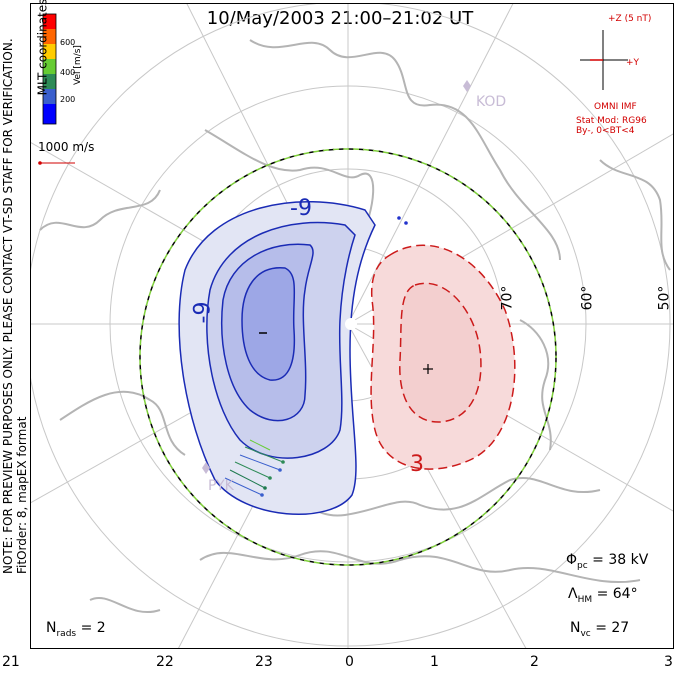 Image resolution: width=680 pixels, height=674 pixels. Describe the element at coordinates (585, 633) in the screenshot. I see `stat-nvc-sub: vc` at that location.